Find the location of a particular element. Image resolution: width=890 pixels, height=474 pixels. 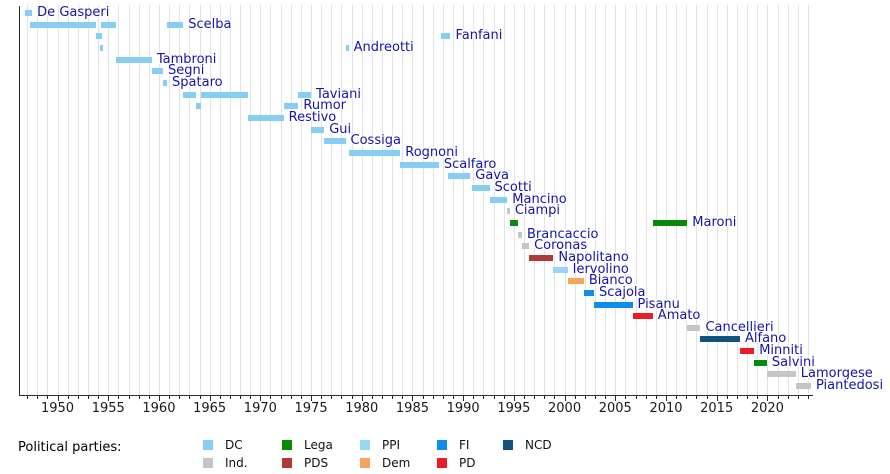

x-tick-label: 1990 is located at coordinates (463, 408).